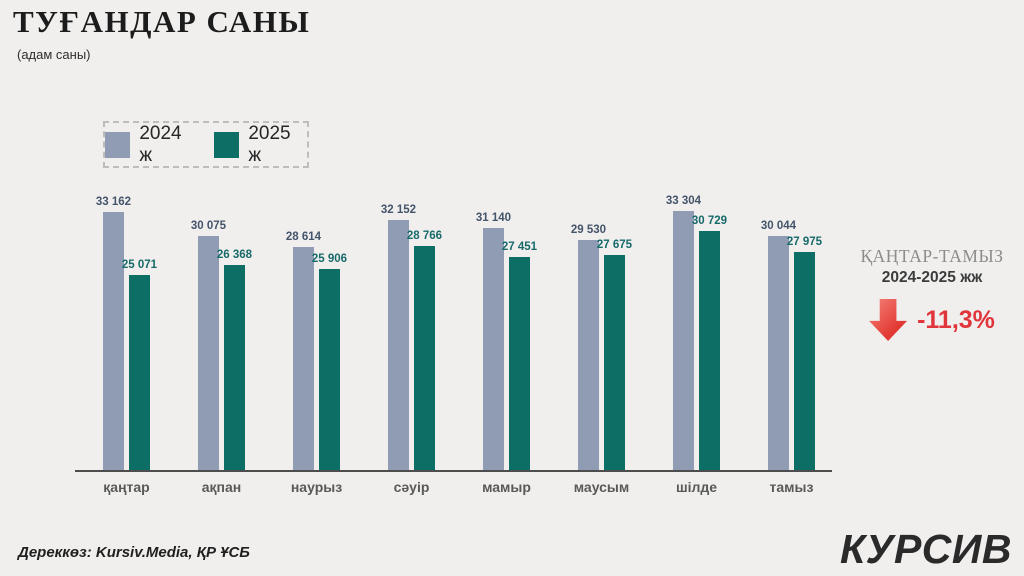 The image size is (1024, 576). What do you see at coordinates (778, 353) in the screenshot?
I see `bar-2024-тамыз` at bounding box center [778, 353].